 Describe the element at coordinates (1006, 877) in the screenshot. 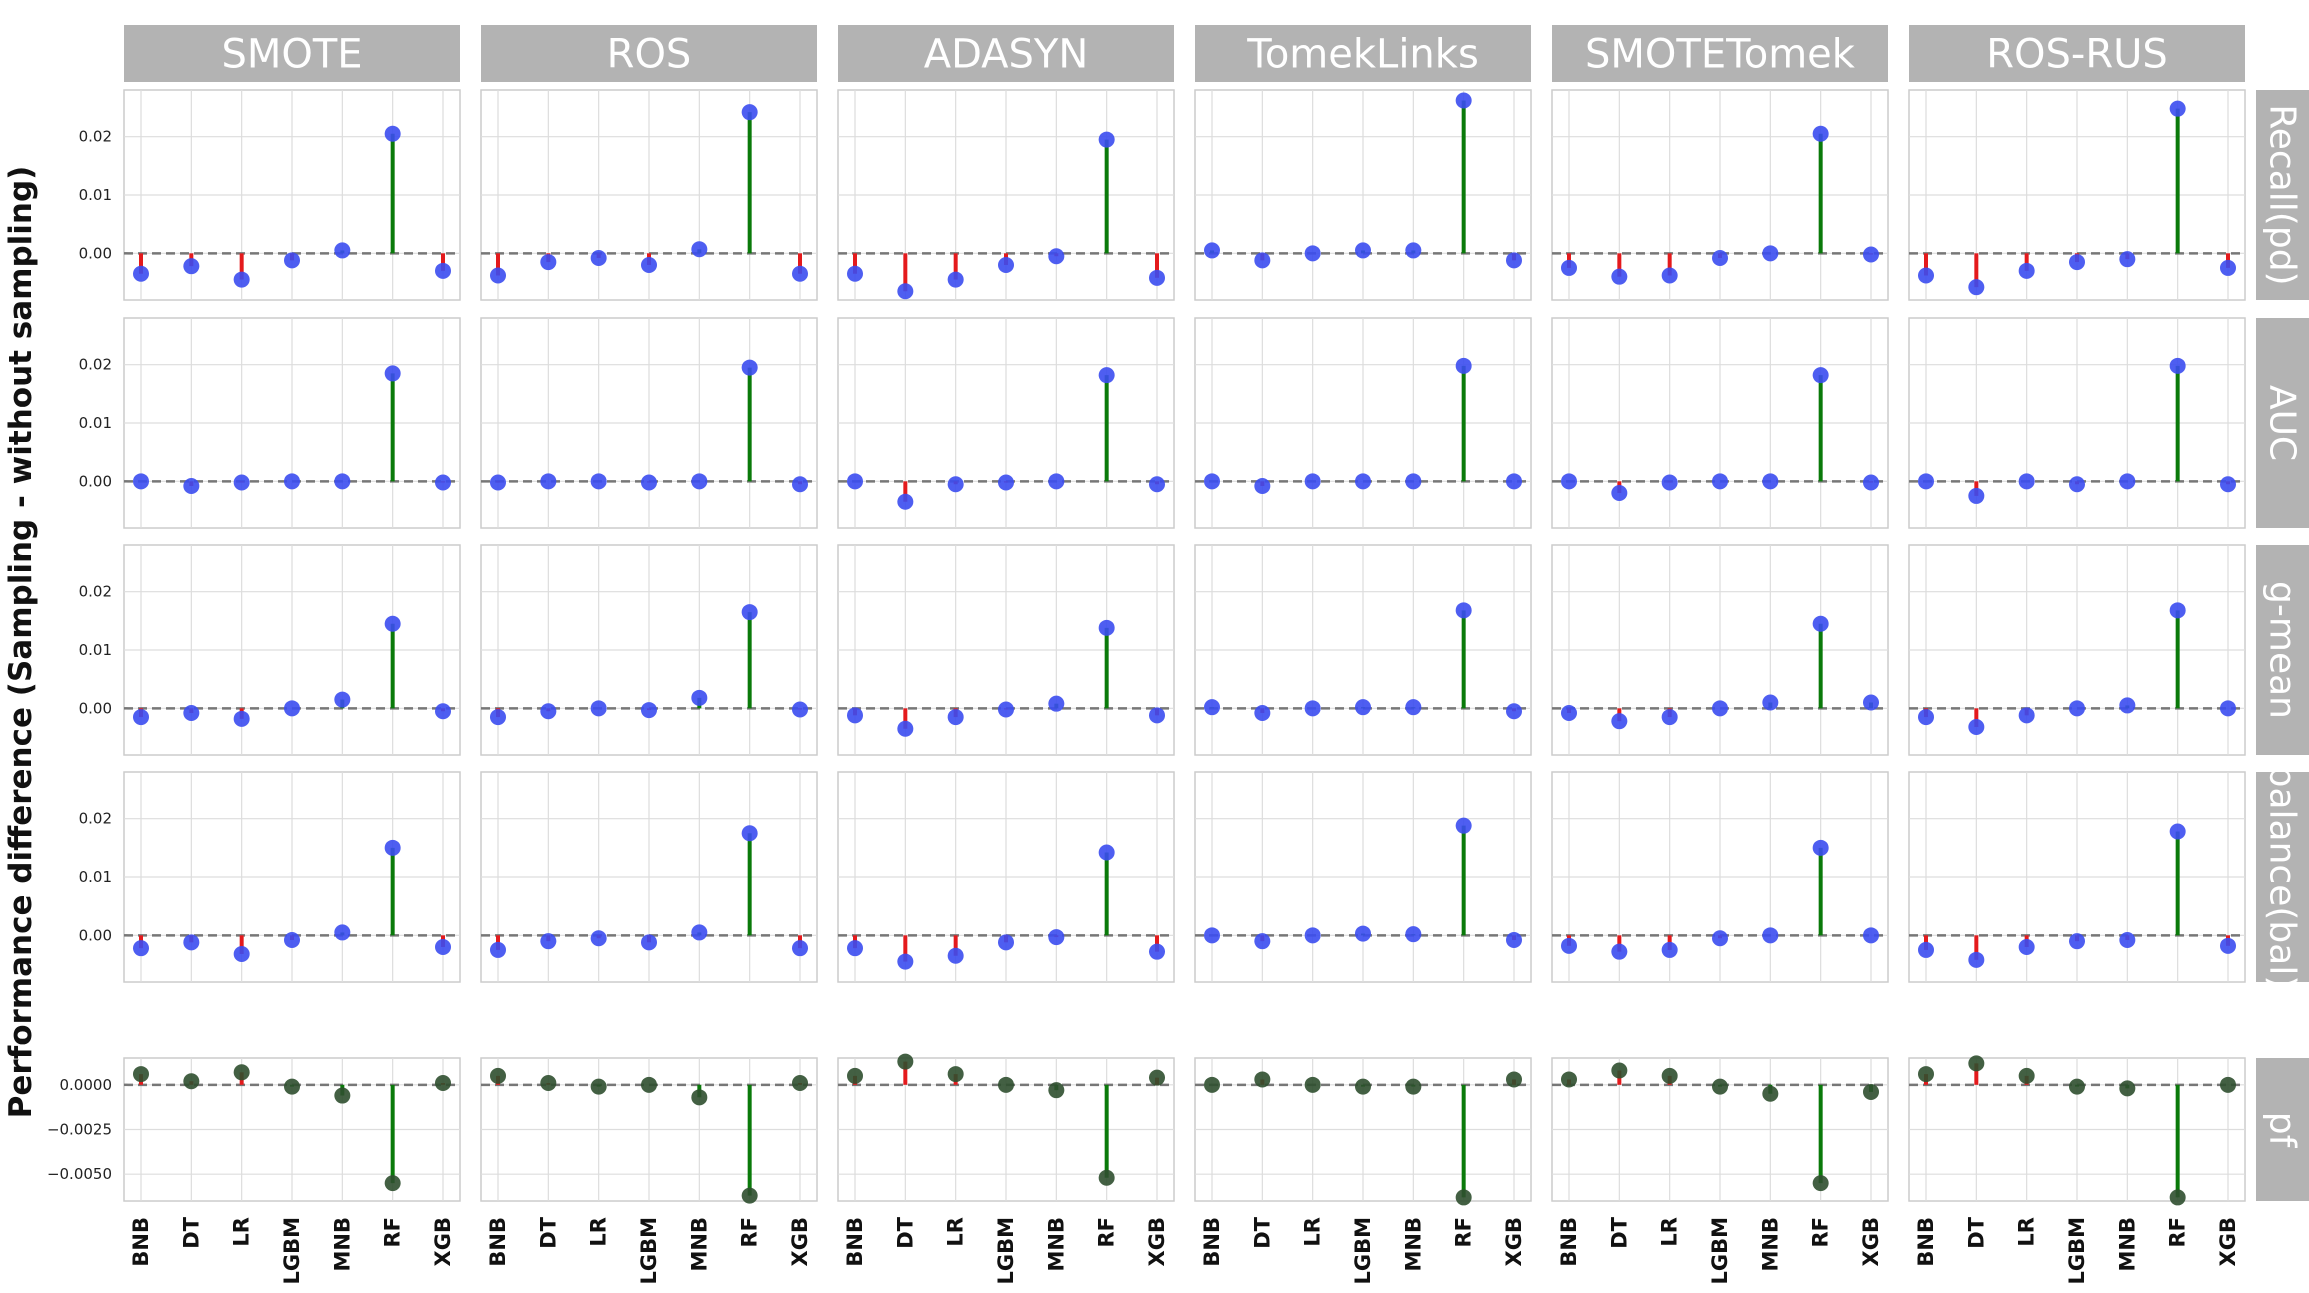

I see `panel-balance-bal-adasyn` at that location.